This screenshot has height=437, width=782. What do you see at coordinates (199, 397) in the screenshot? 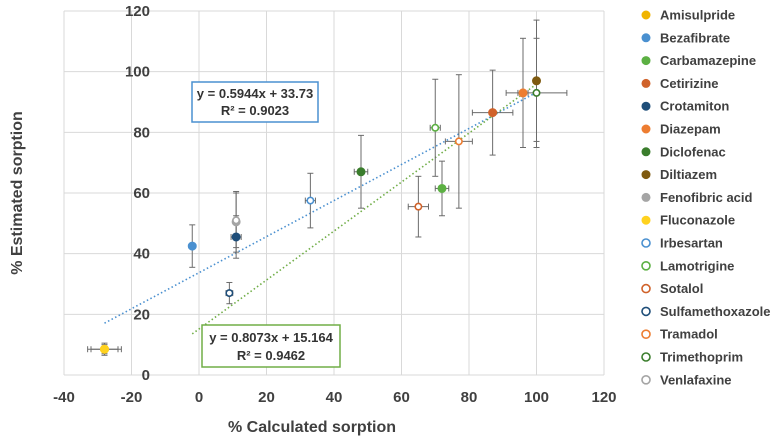
I see `x-tick-label: 0` at bounding box center [199, 397].